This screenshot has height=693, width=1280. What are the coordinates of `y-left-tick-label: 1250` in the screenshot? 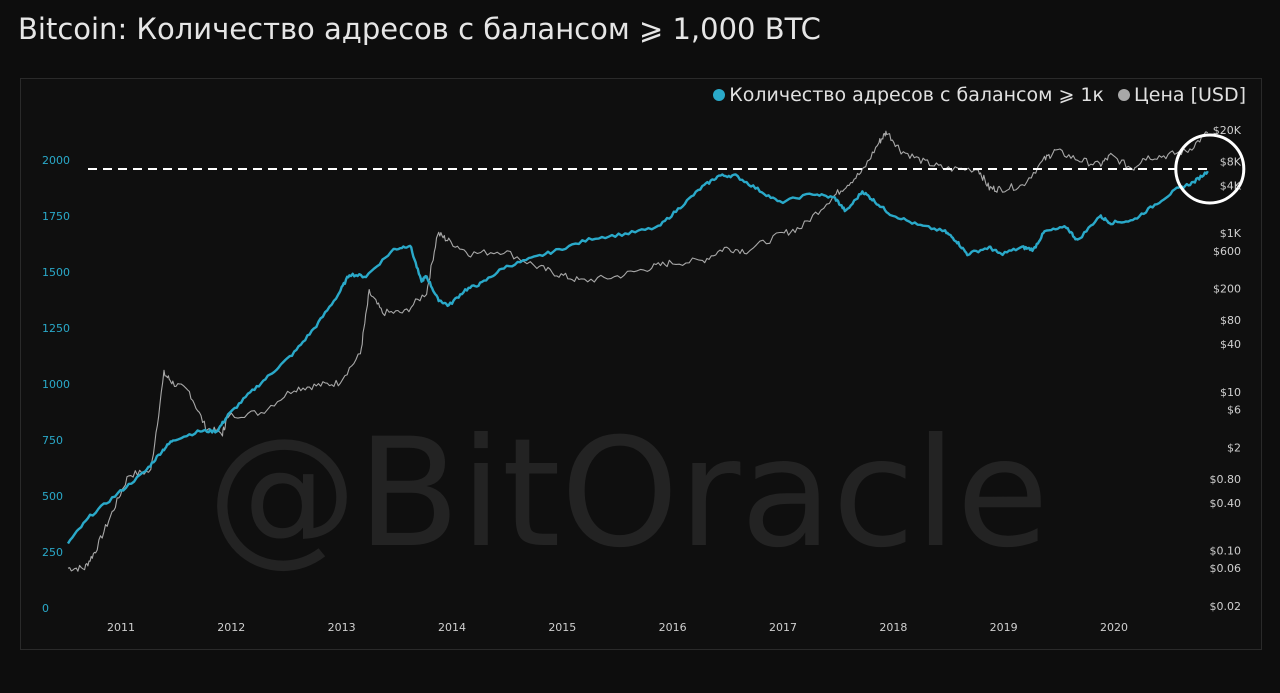 It's located at (56, 328).